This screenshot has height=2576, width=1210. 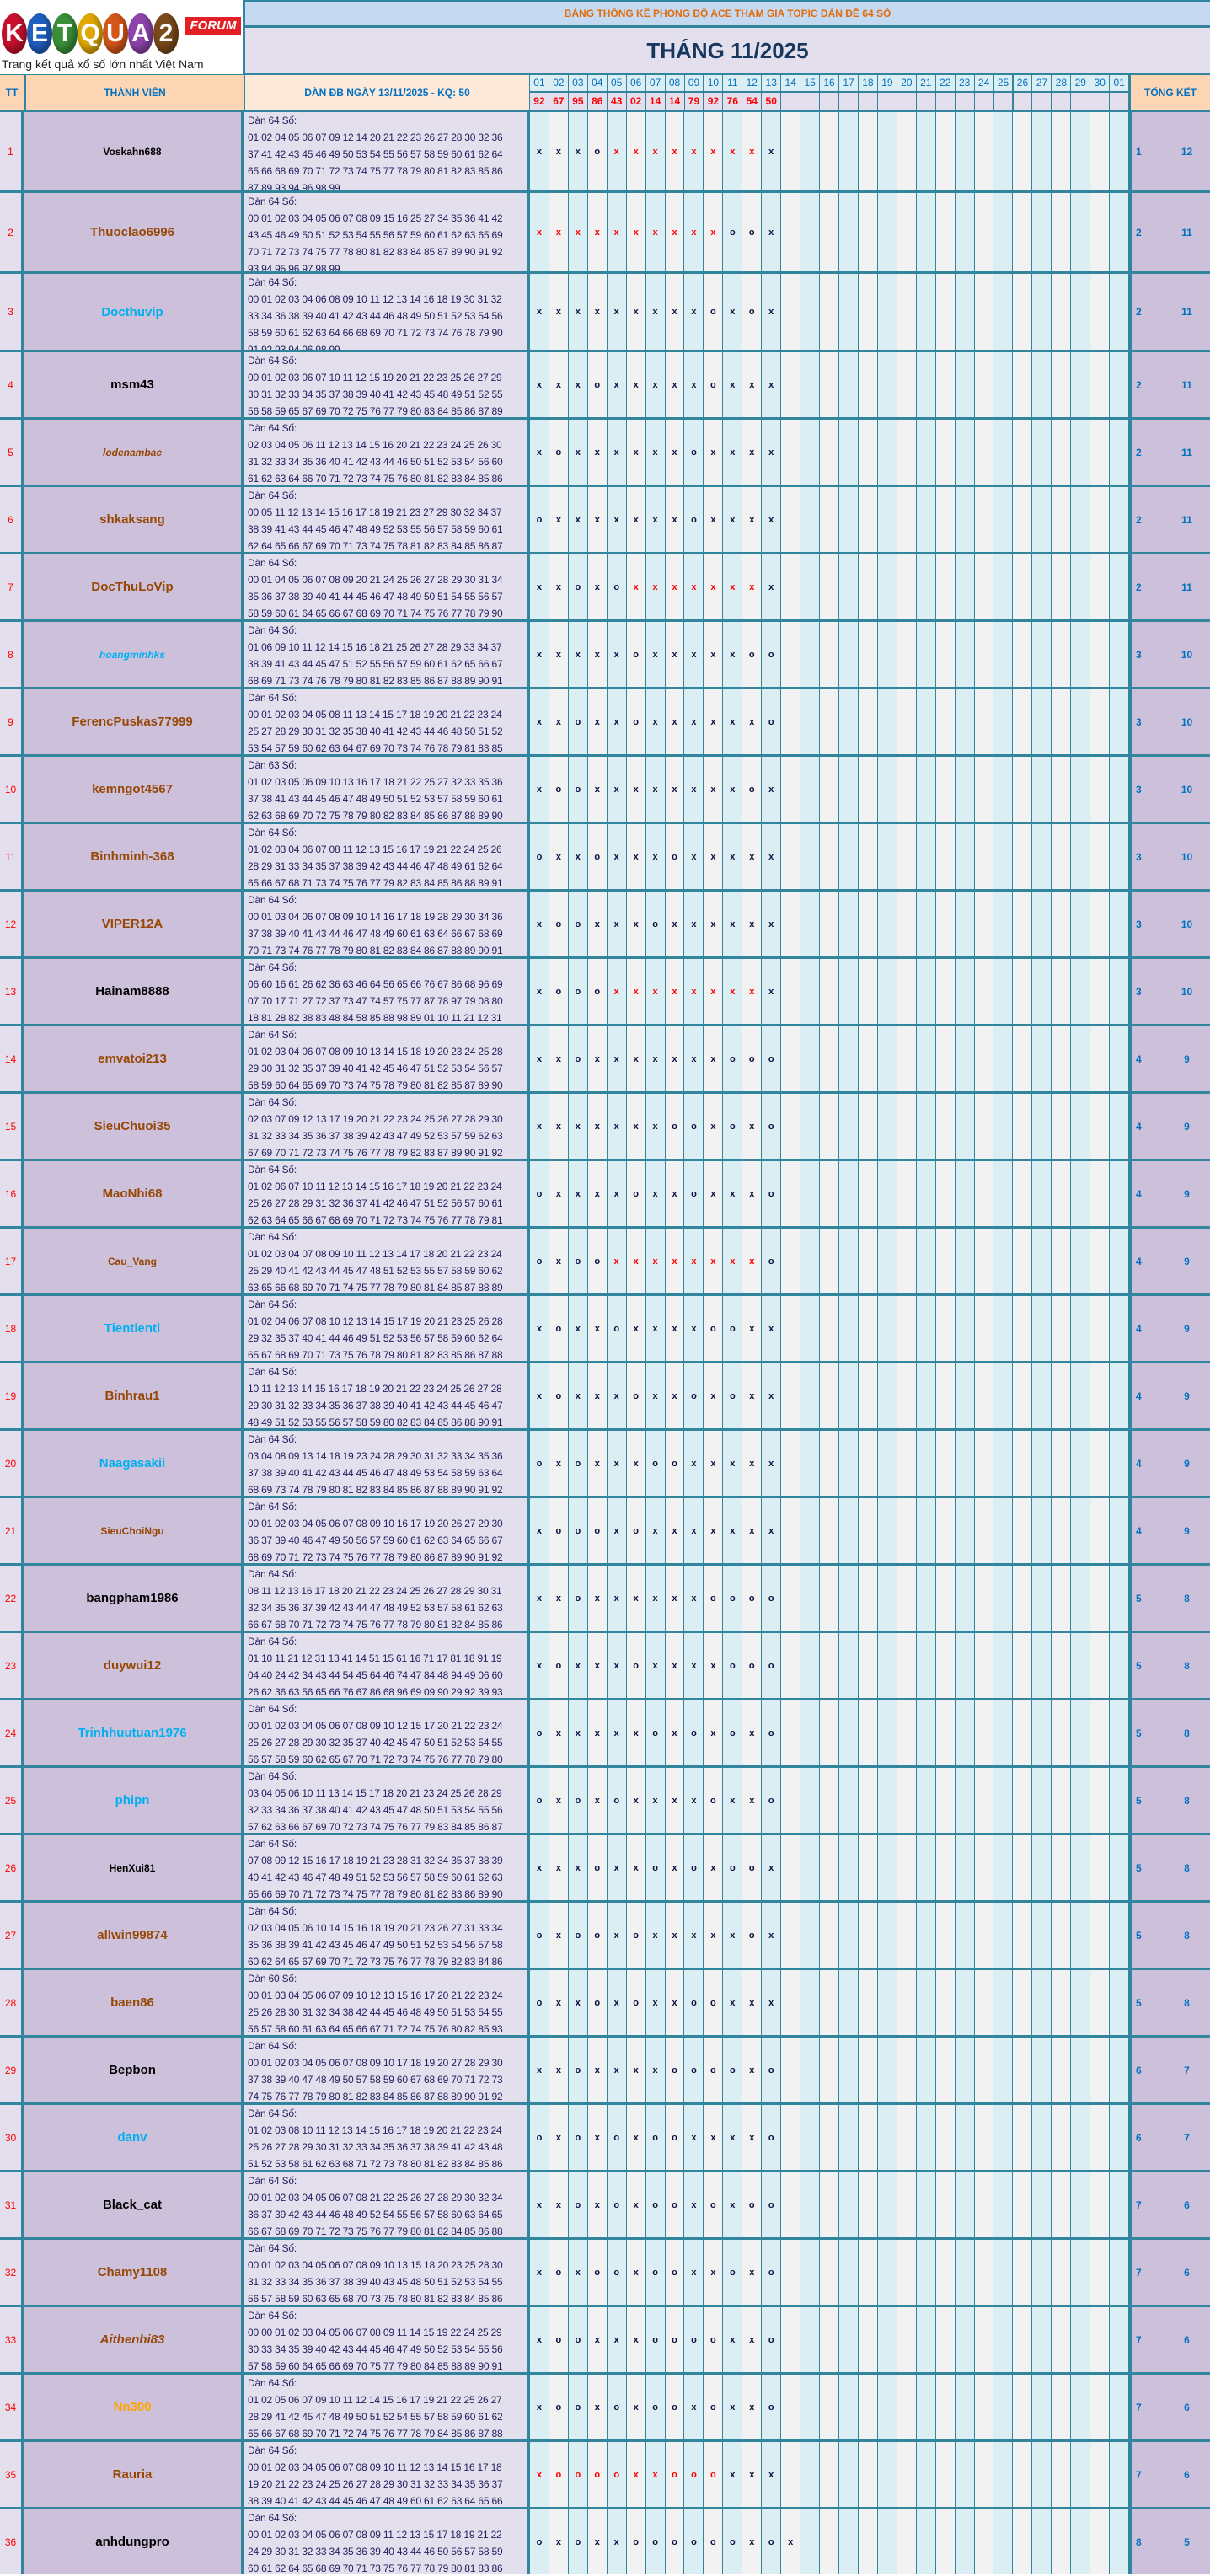 I want to click on member-name: Hainam8888, so click(x=134, y=992).